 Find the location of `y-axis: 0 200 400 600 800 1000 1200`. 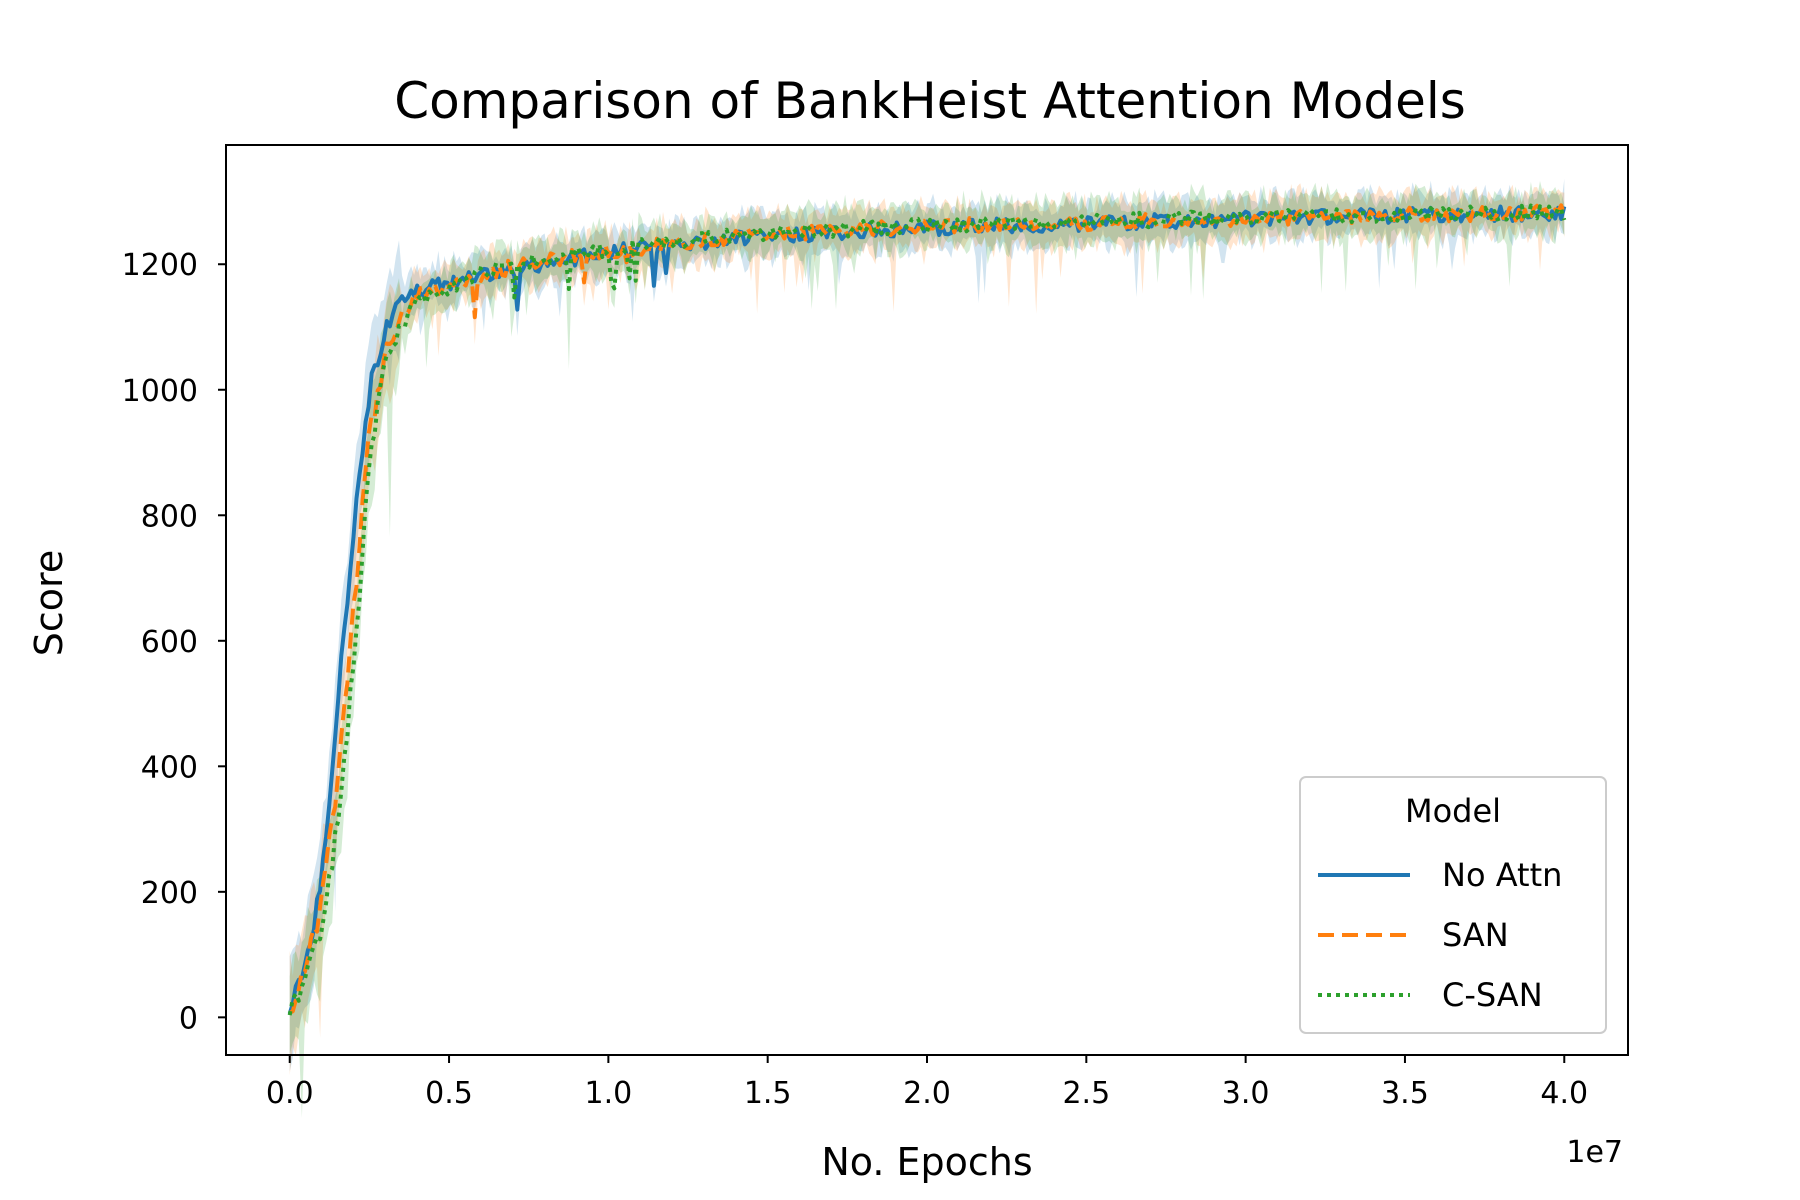

y-axis: 0 200 400 600 800 1000 1200 is located at coordinates (174, 642).